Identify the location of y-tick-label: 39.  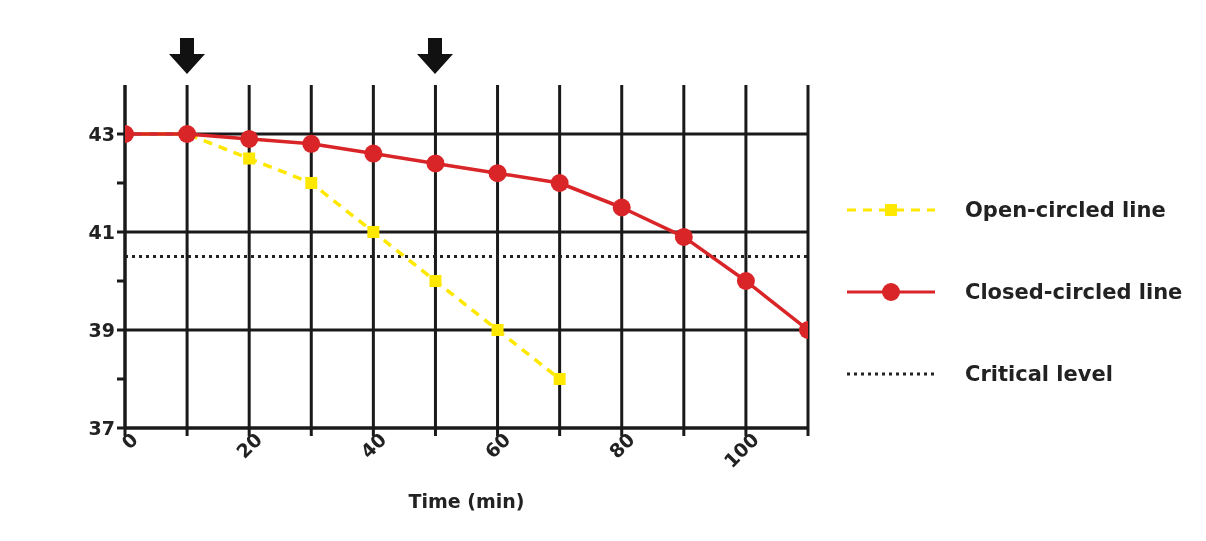
(101, 329).